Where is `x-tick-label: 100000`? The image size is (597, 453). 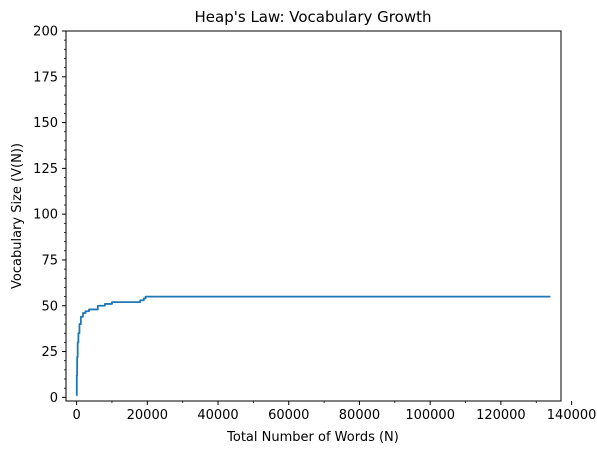
x-tick-label: 100000 is located at coordinates (430, 415).